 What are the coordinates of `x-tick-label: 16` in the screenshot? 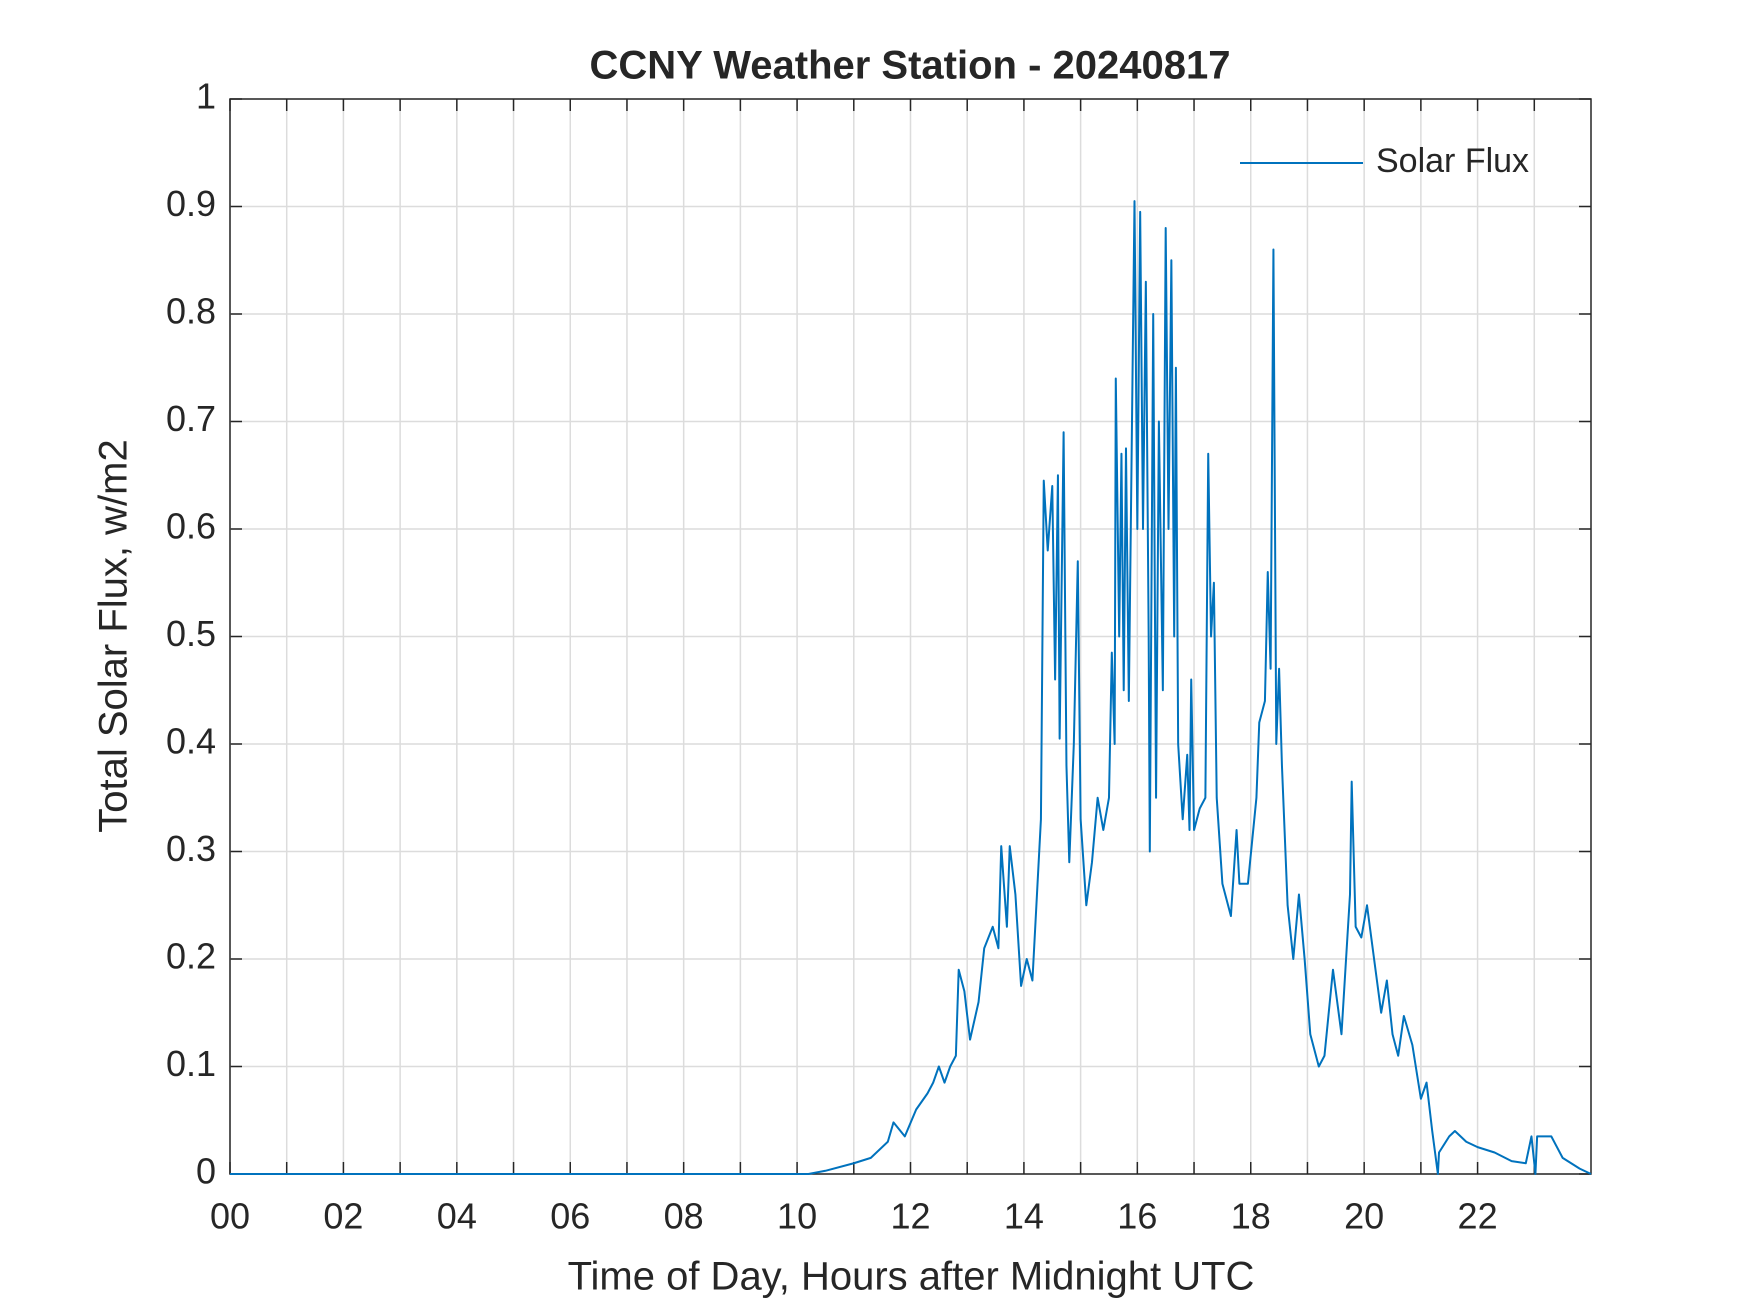 It's located at (1137, 1216).